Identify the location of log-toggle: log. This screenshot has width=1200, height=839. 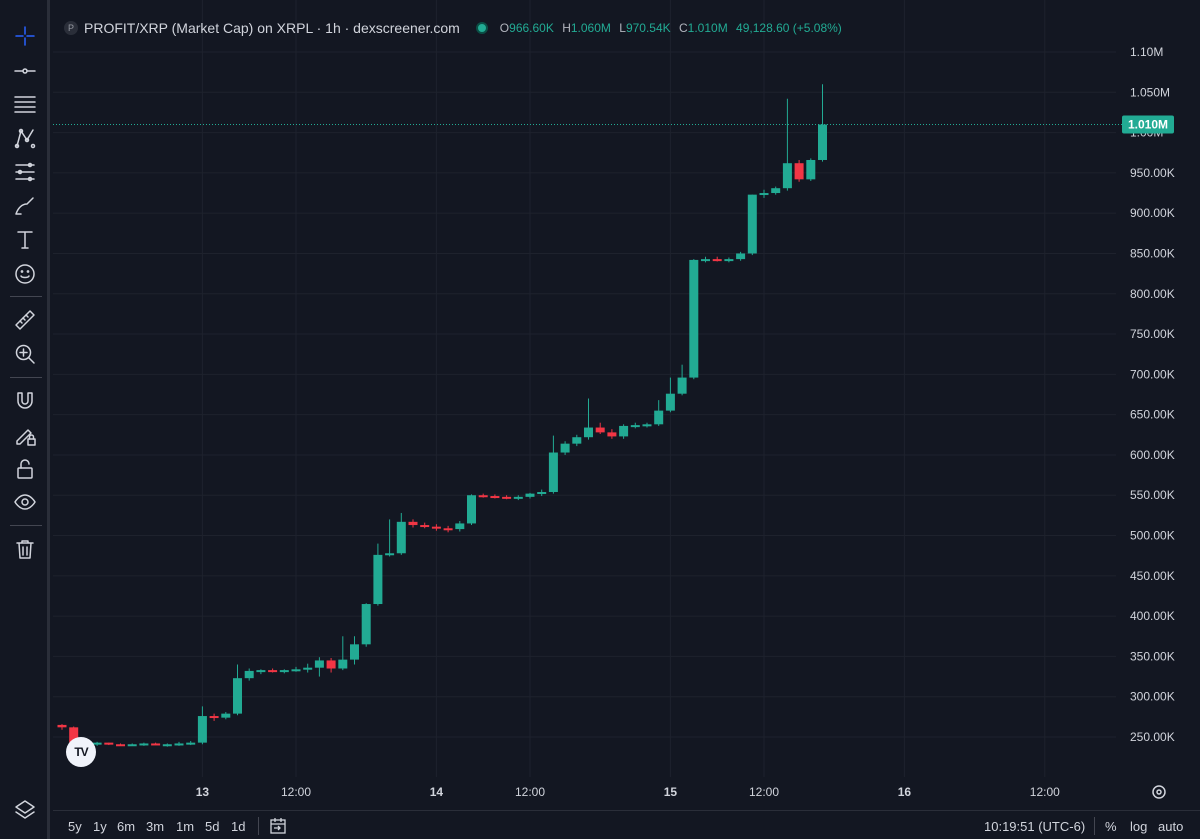
(1139, 826).